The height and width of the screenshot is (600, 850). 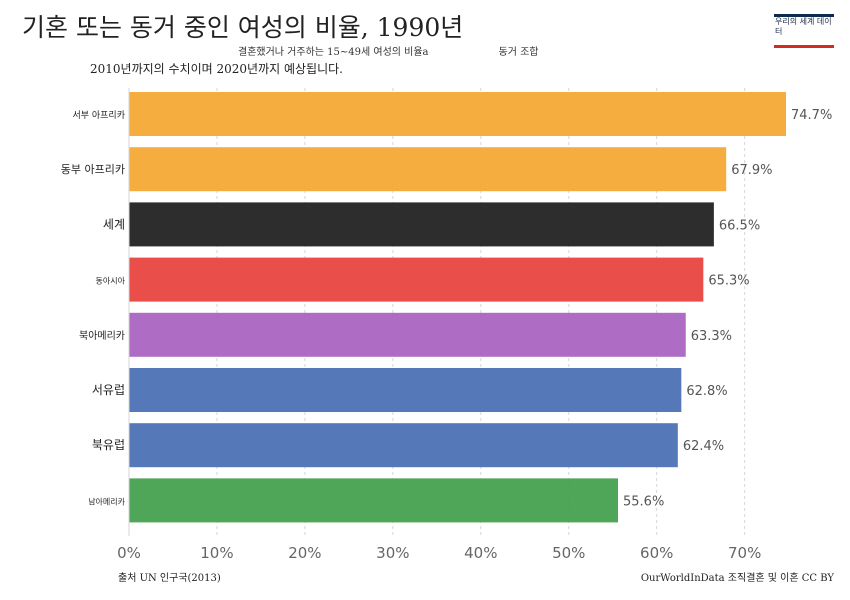 I want to click on source-note: 출처 UN 인구국(2013), so click(x=169, y=578).